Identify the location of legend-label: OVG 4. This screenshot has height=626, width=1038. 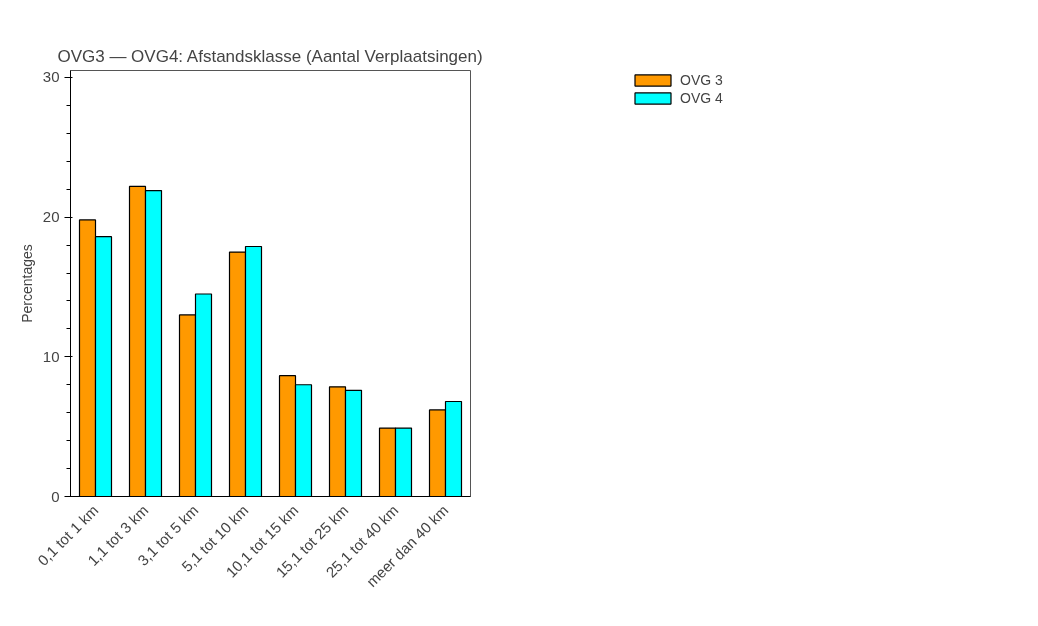
(701, 98).